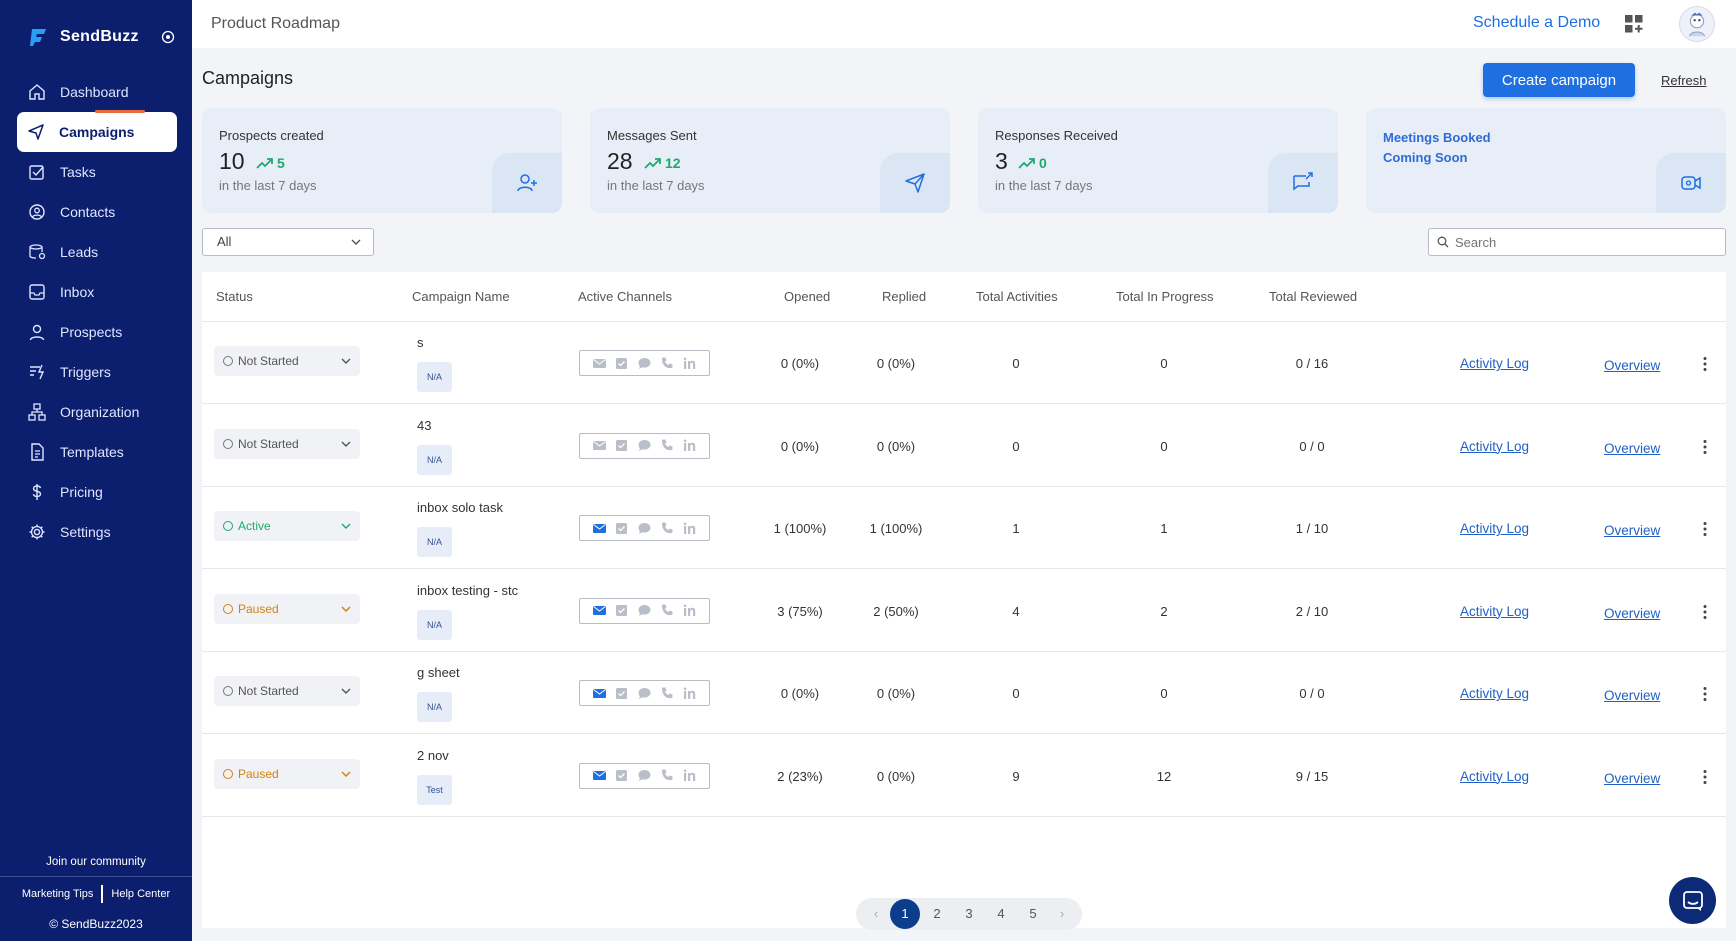 The image size is (1736, 941). I want to click on campaign-name: g sheet, so click(438, 672).